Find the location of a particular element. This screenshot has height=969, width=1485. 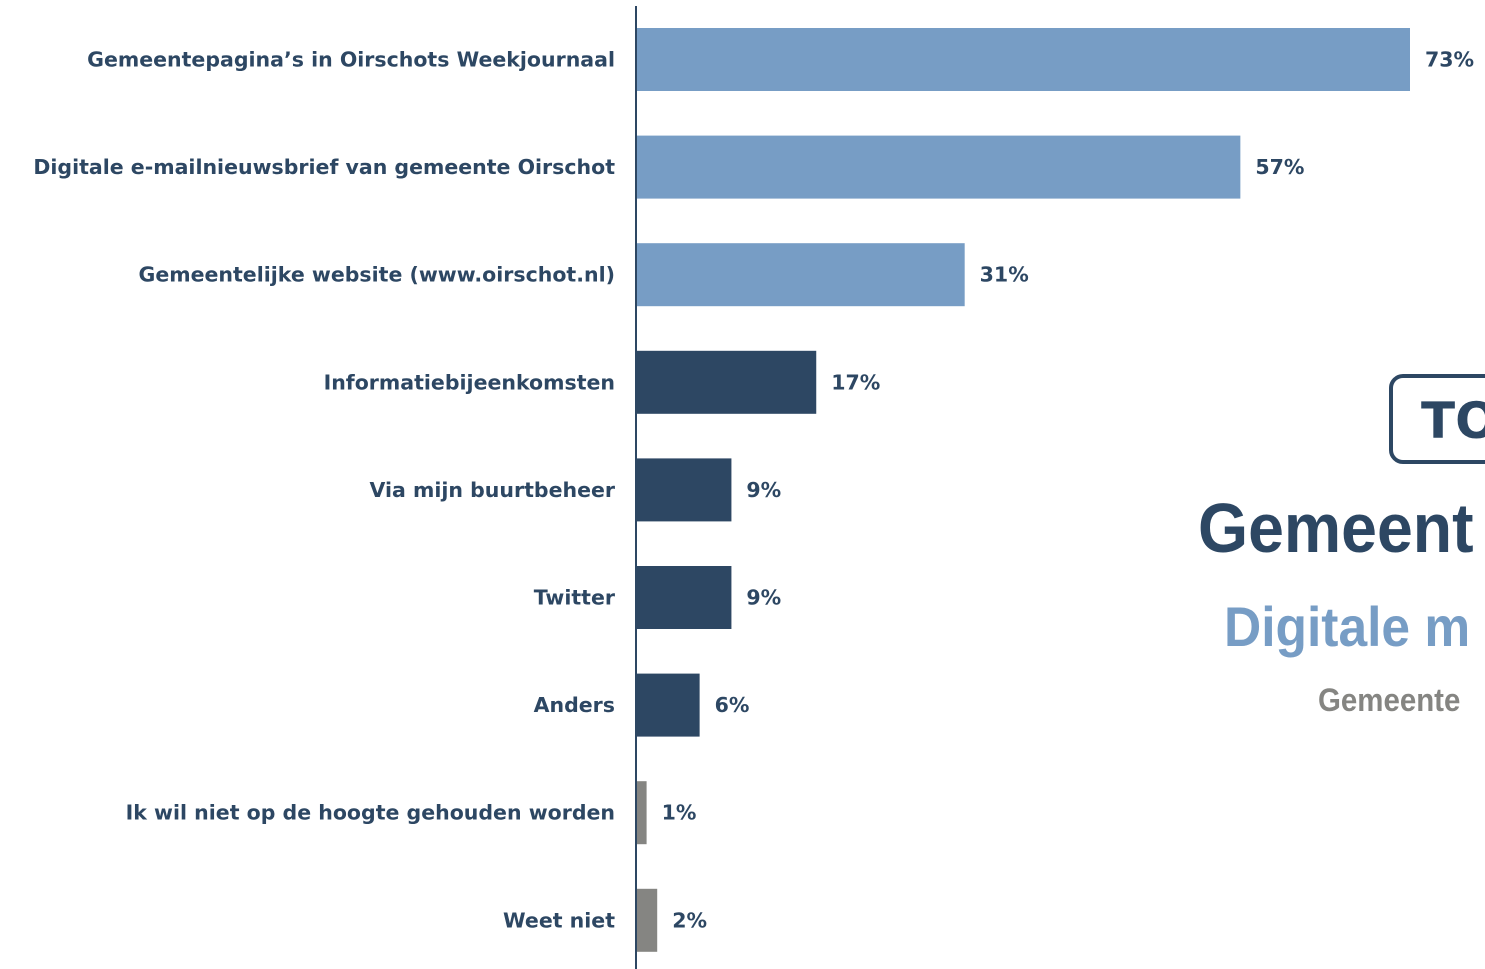

value-label: 73% is located at coordinates (1449, 60).